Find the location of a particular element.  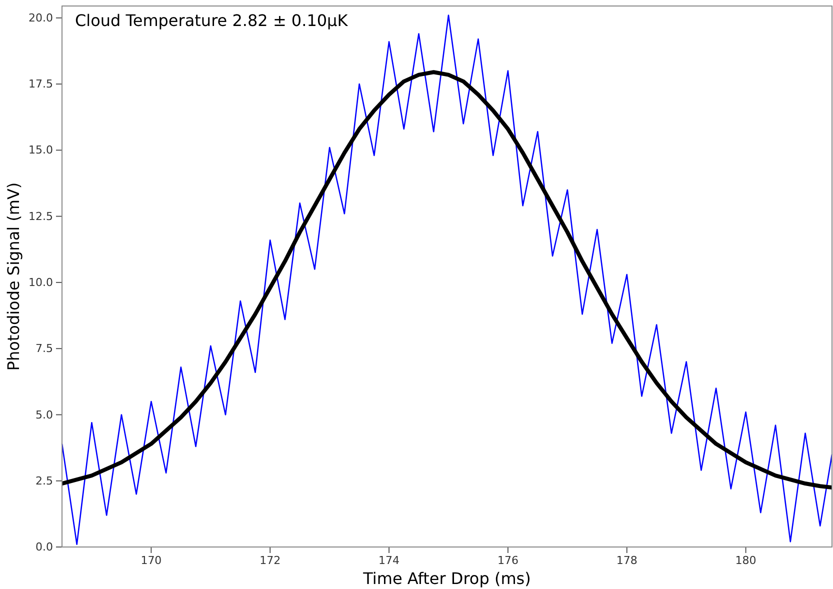

x-tick-label: 178 is located at coordinates (627, 560).